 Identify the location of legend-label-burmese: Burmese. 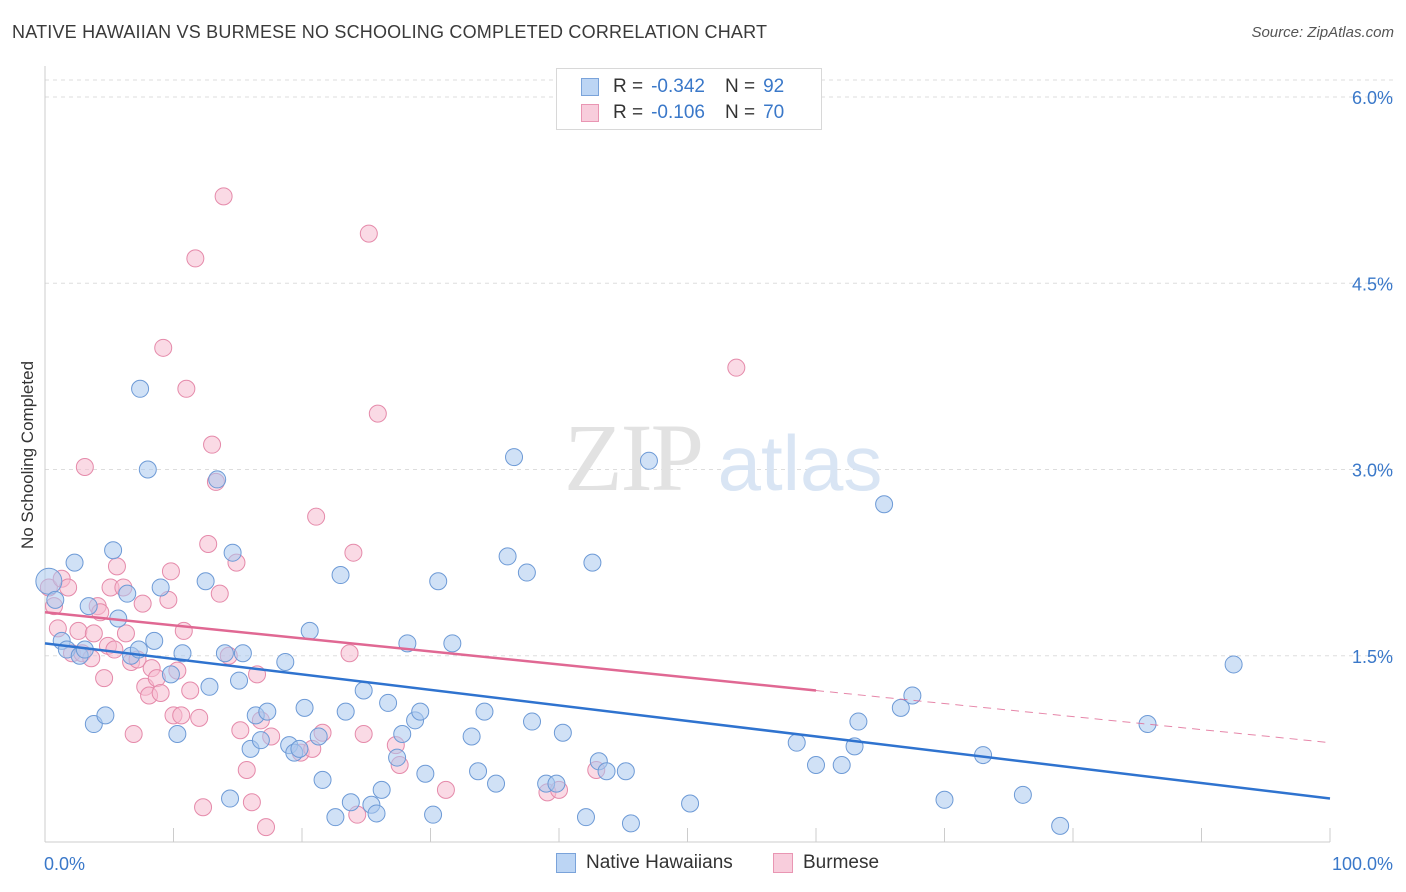
(841, 862).